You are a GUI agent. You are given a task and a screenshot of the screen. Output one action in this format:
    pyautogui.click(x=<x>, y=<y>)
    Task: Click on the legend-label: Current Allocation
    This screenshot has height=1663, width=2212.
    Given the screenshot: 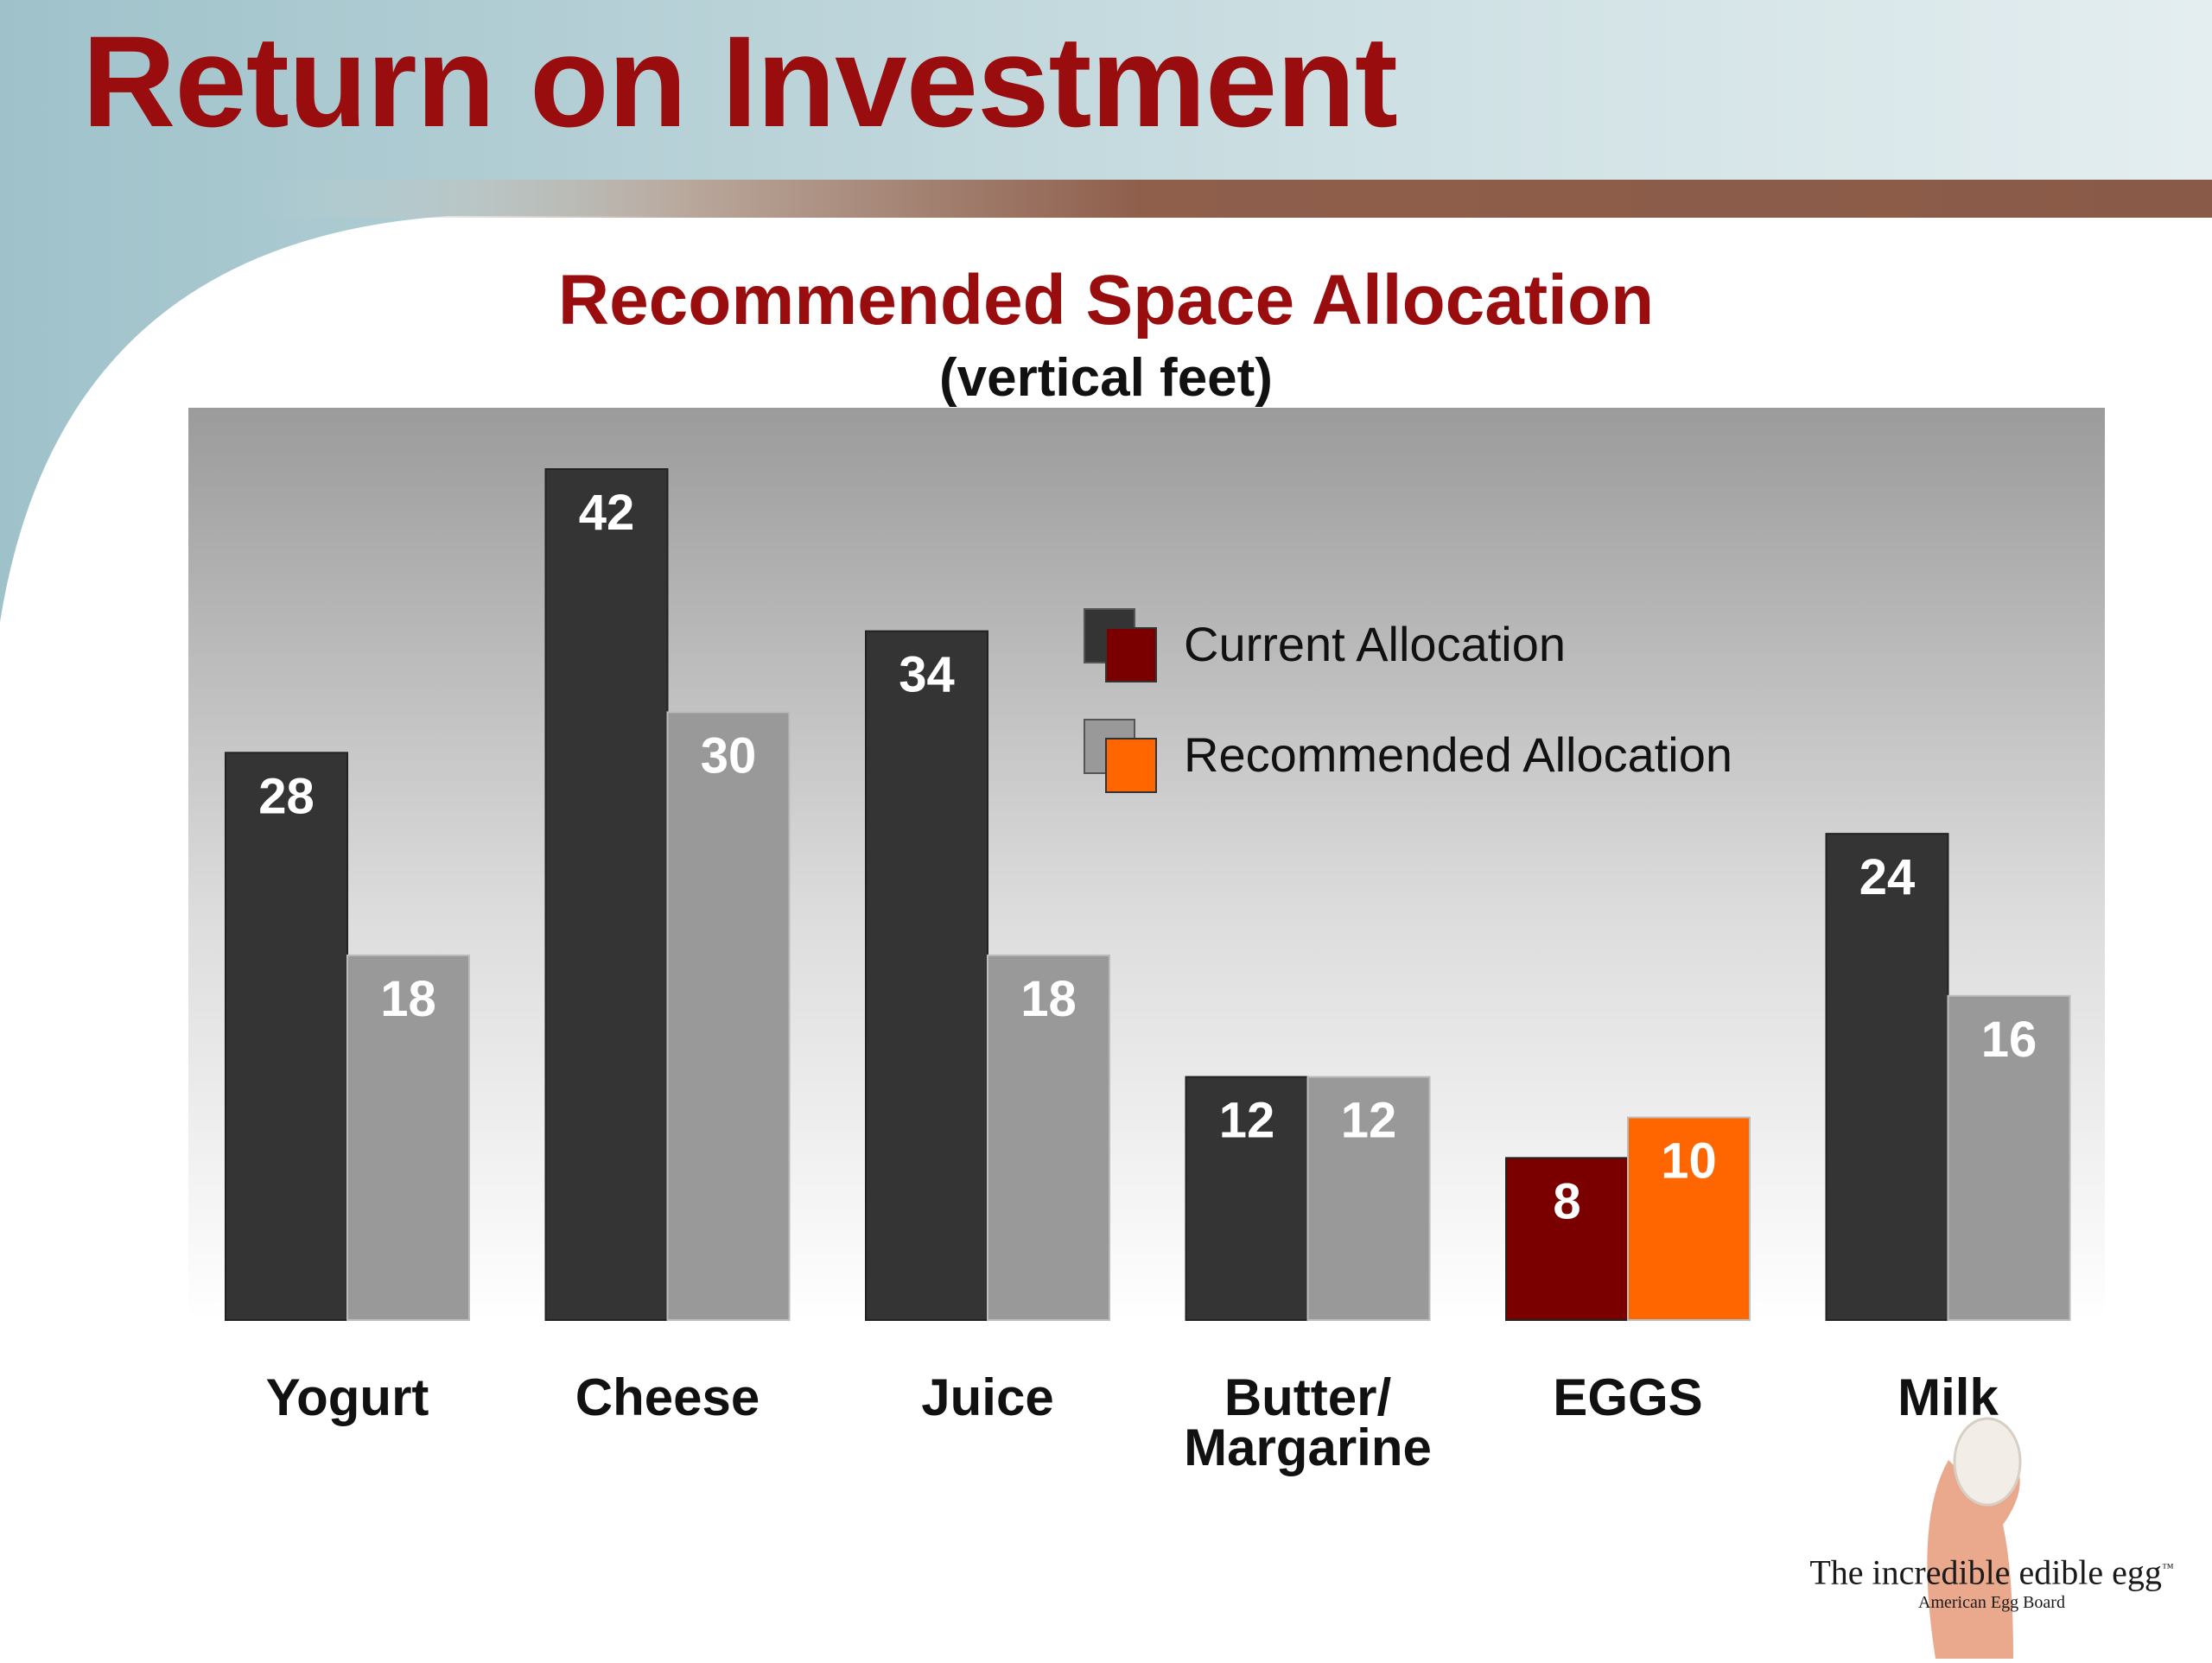 What is the action you would take?
    pyautogui.click(x=1375, y=644)
    